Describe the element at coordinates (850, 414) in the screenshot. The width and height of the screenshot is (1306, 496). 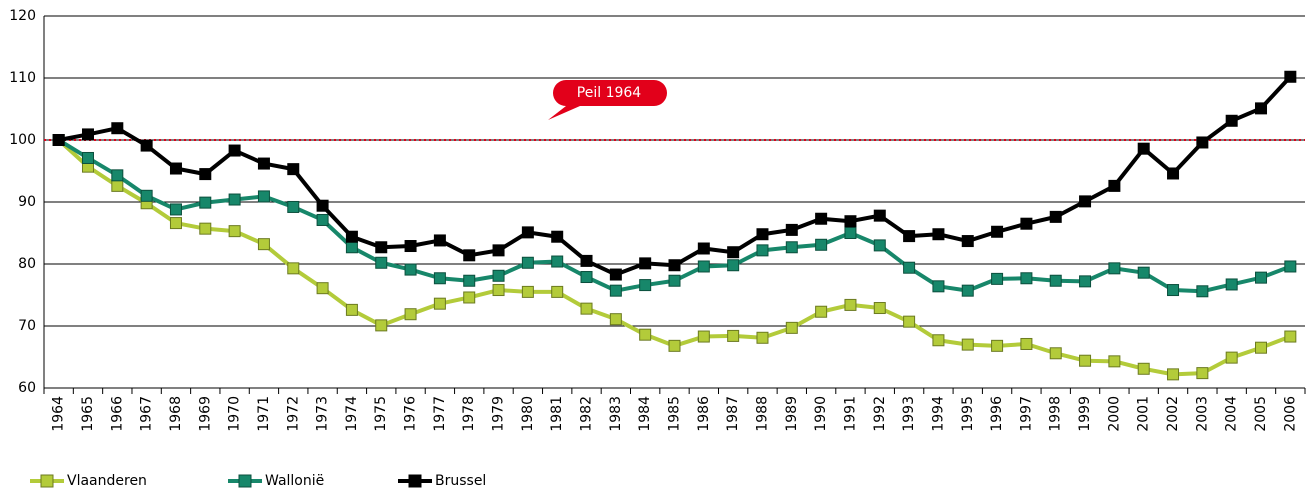
I see `x-tick-label: 1991` at that location.